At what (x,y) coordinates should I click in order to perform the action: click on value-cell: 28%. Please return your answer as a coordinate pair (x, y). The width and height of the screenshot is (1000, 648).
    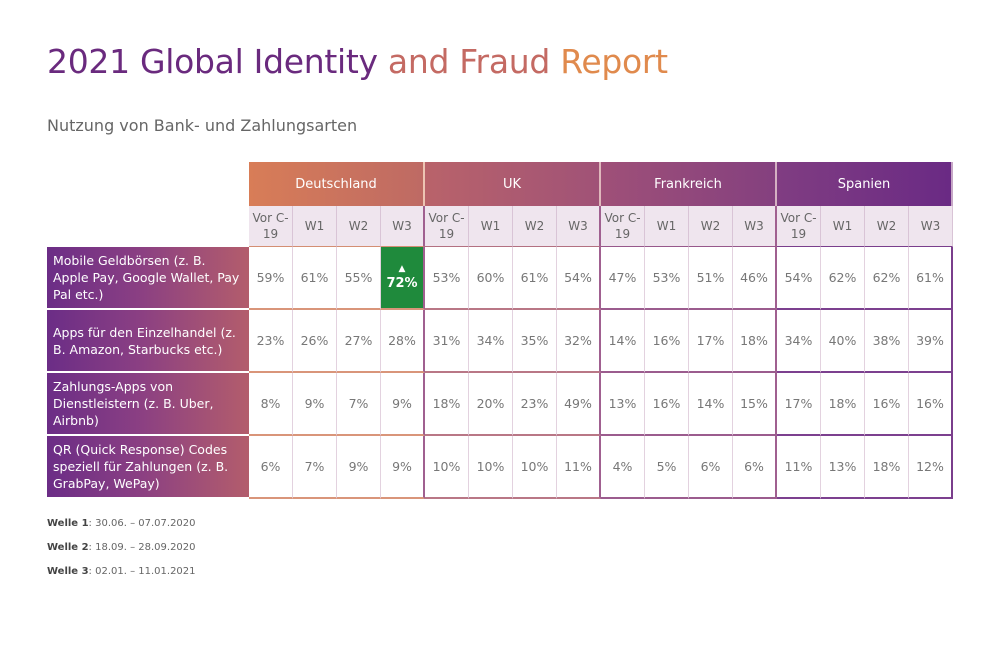
    Looking at the image, I should click on (403, 341).